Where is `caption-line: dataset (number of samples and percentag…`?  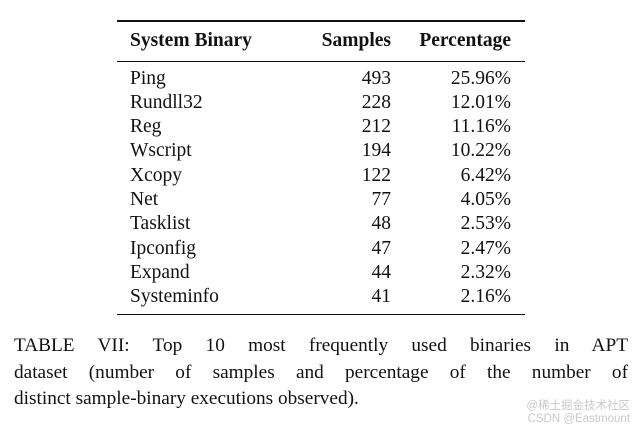
caption-line: dataset (number of samples and percentag… is located at coordinates (321, 372).